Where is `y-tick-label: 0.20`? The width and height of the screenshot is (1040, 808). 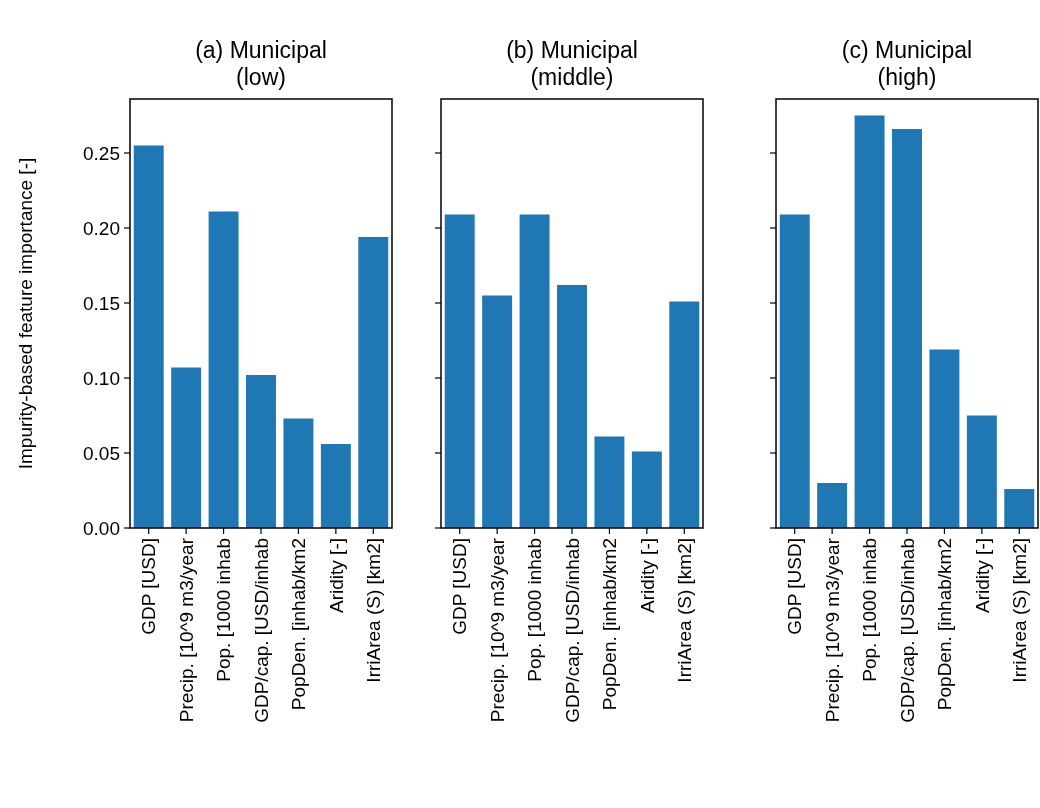
y-tick-label: 0.20 is located at coordinates (101, 228).